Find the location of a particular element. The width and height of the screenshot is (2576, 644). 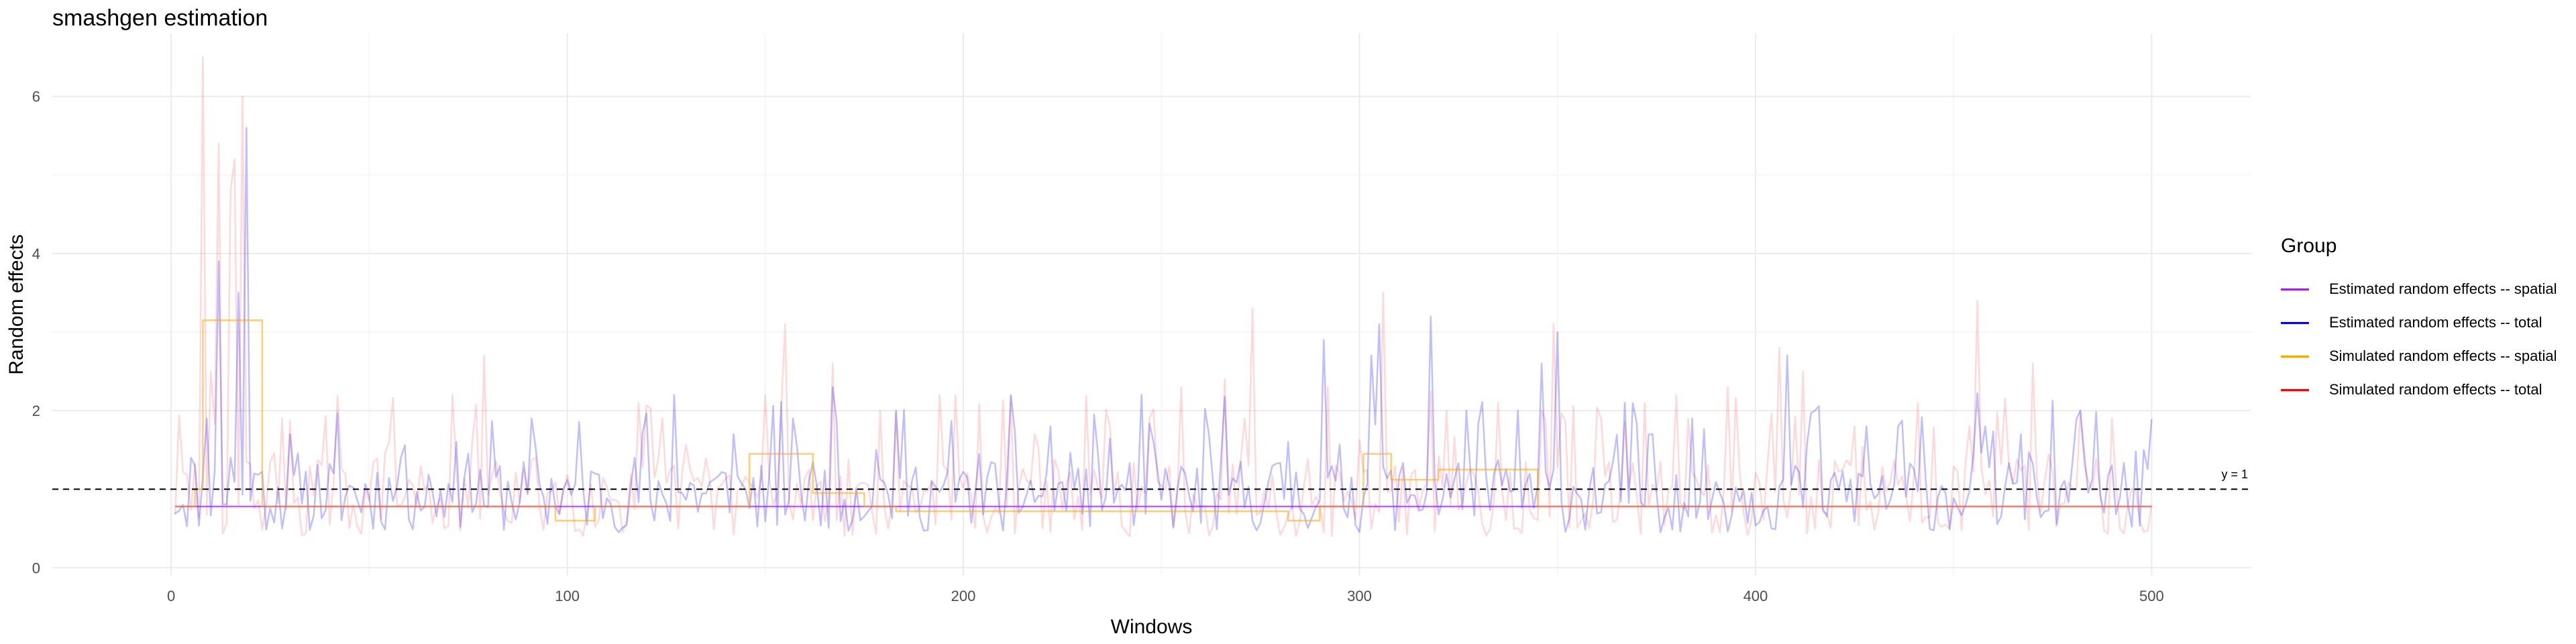

x-tick-label: 400 is located at coordinates (1755, 596).